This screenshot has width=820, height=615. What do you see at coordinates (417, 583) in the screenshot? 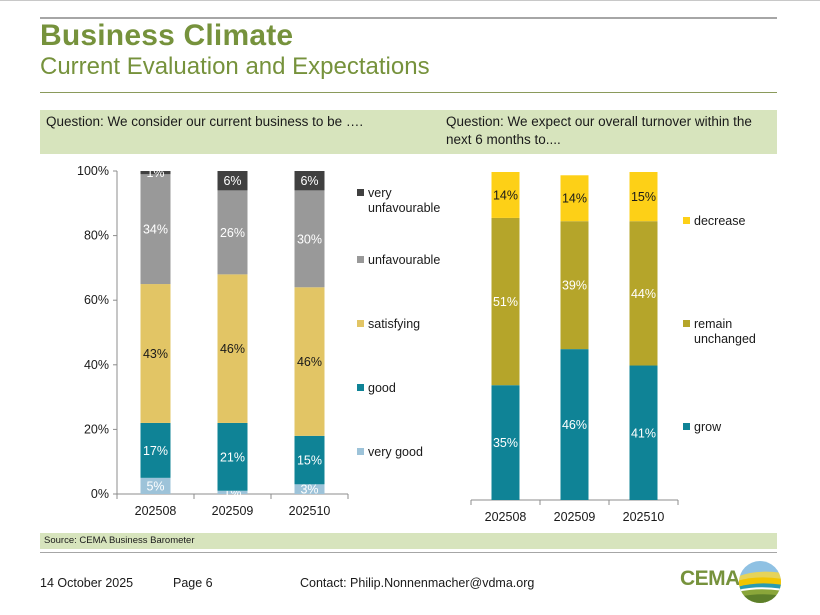
I see `footer-contact: Contact: Philip.Nonnenmacher@vdma.org` at bounding box center [417, 583].